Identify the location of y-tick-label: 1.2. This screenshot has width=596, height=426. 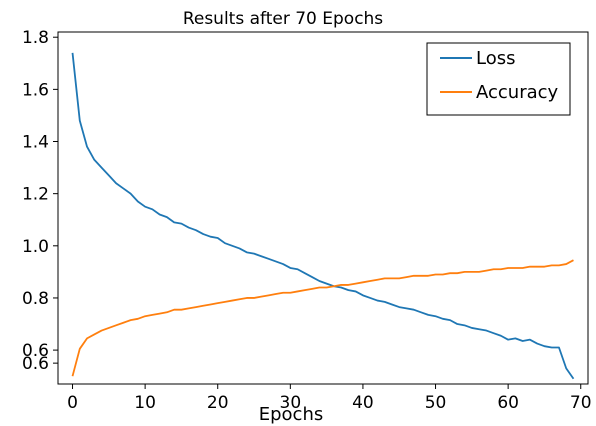
(35, 195).